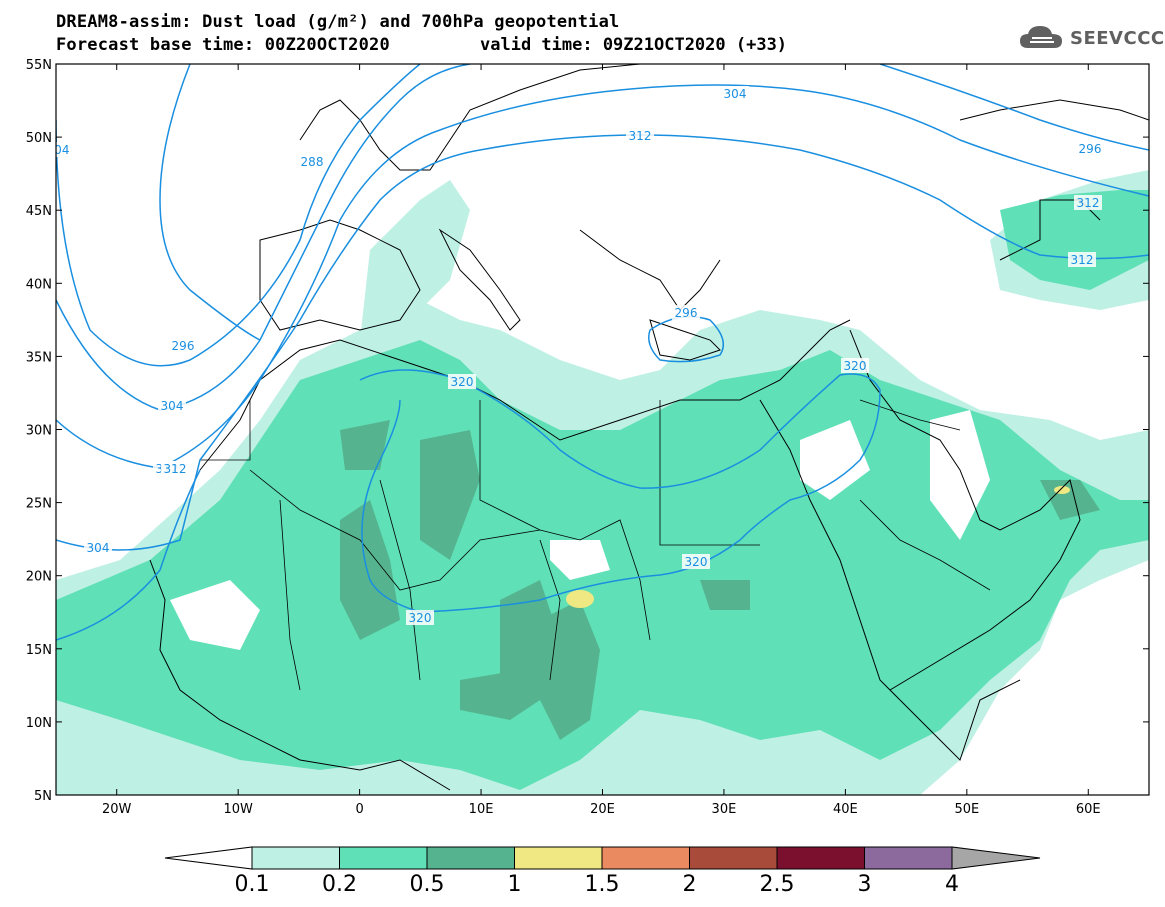 This screenshot has width=1165, height=907. What do you see at coordinates (690, 884) in the screenshot?
I see `colorbar-label: 2` at bounding box center [690, 884].